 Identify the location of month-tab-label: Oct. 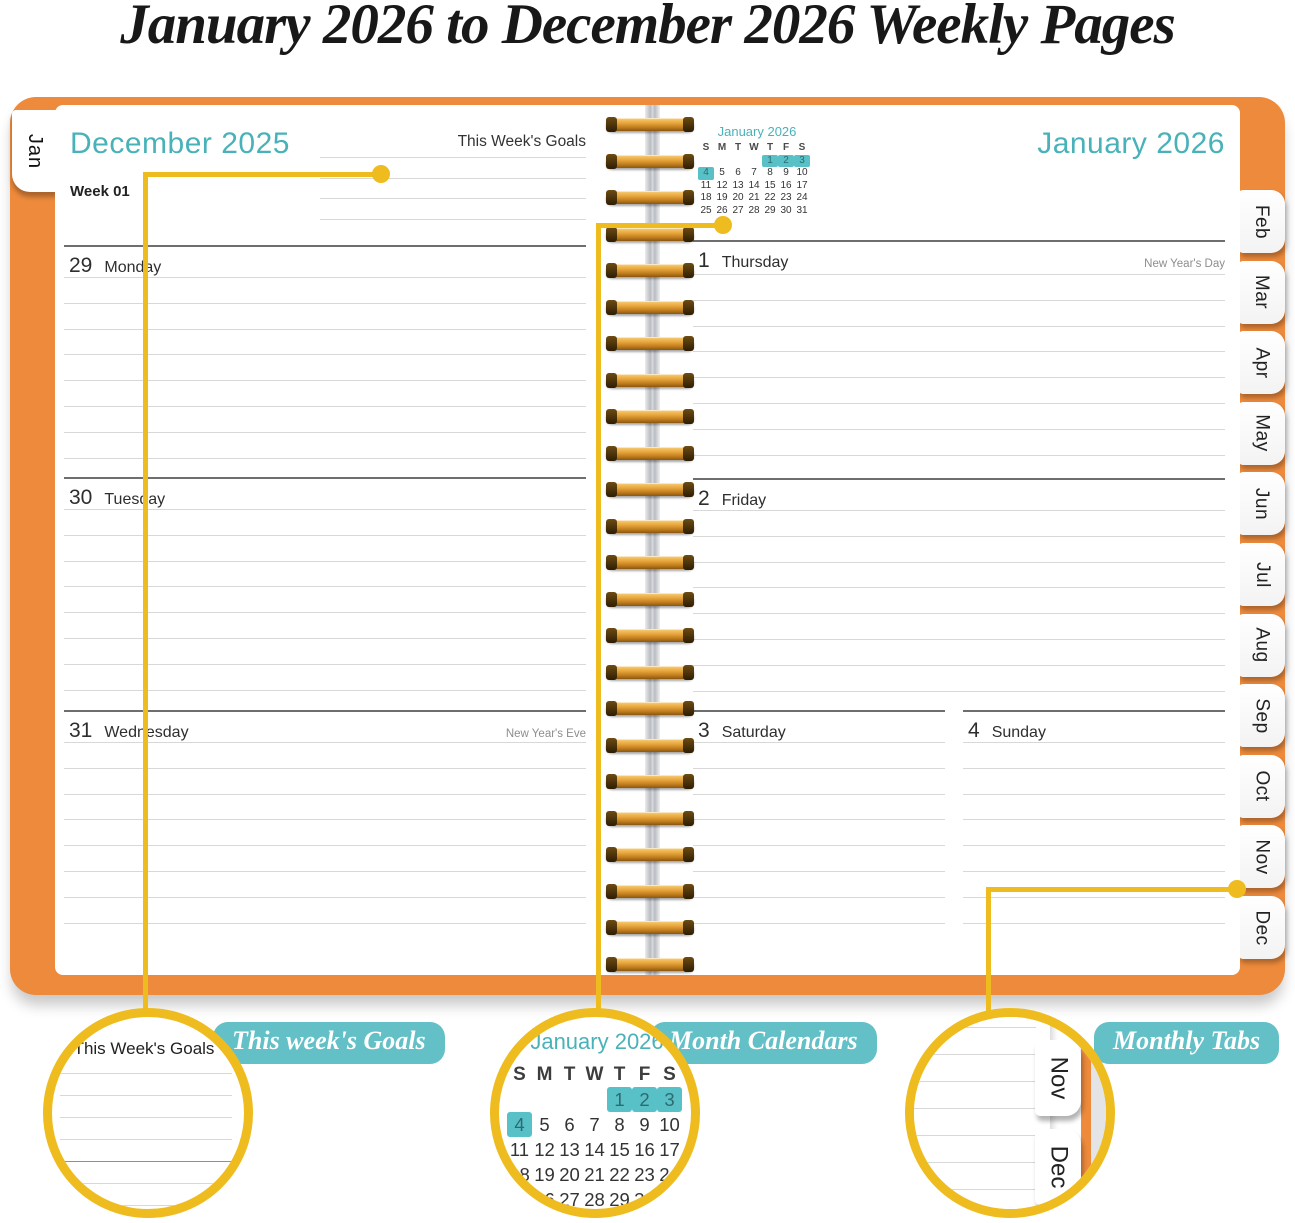
(1262, 786).